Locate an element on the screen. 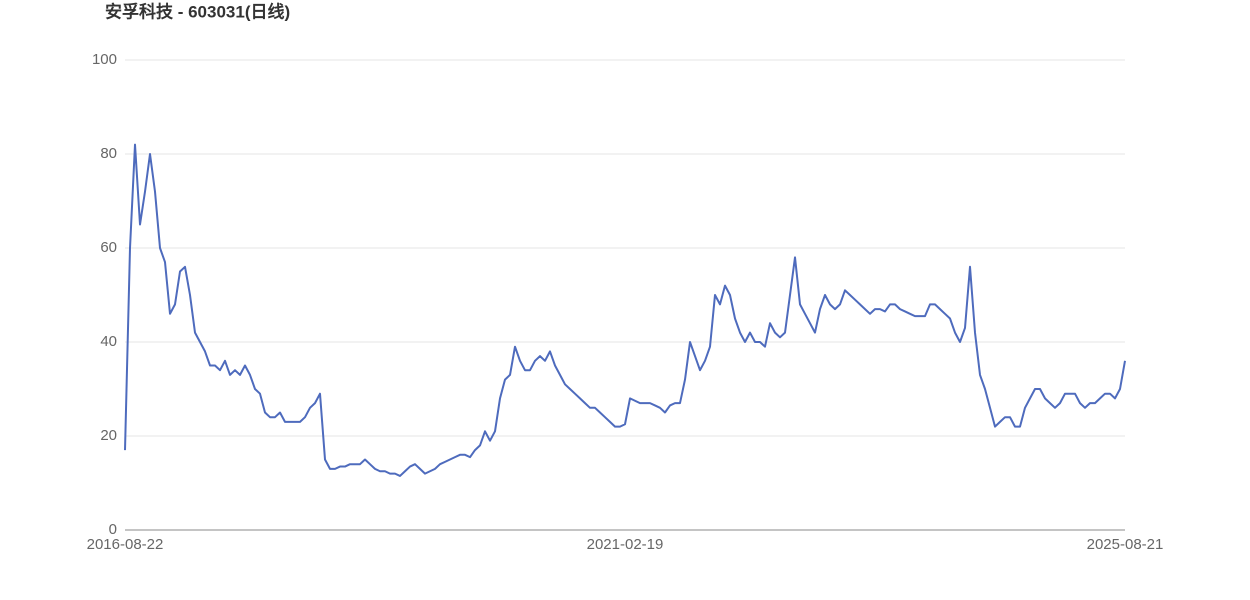 Image resolution: width=1250 pixels, height=600 pixels. y-tick-label: 20 is located at coordinates (108, 435).